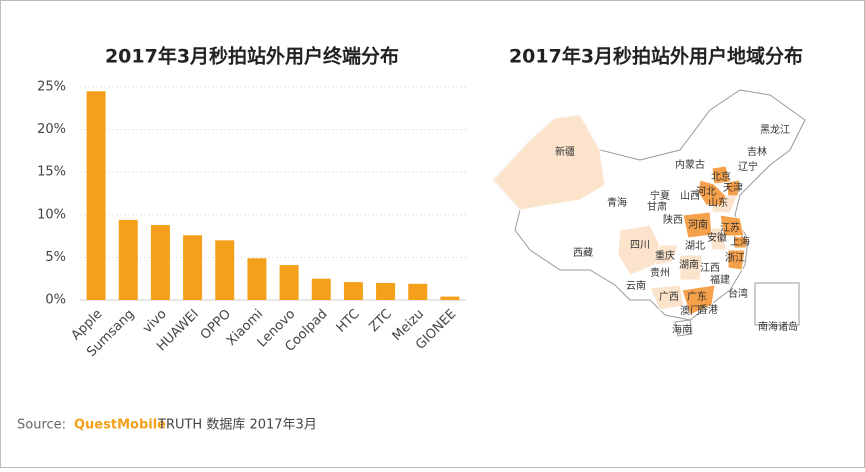  What do you see at coordinates (657, 206) in the screenshot?
I see `region-label: 甘肃` at bounding box center [657, 206].